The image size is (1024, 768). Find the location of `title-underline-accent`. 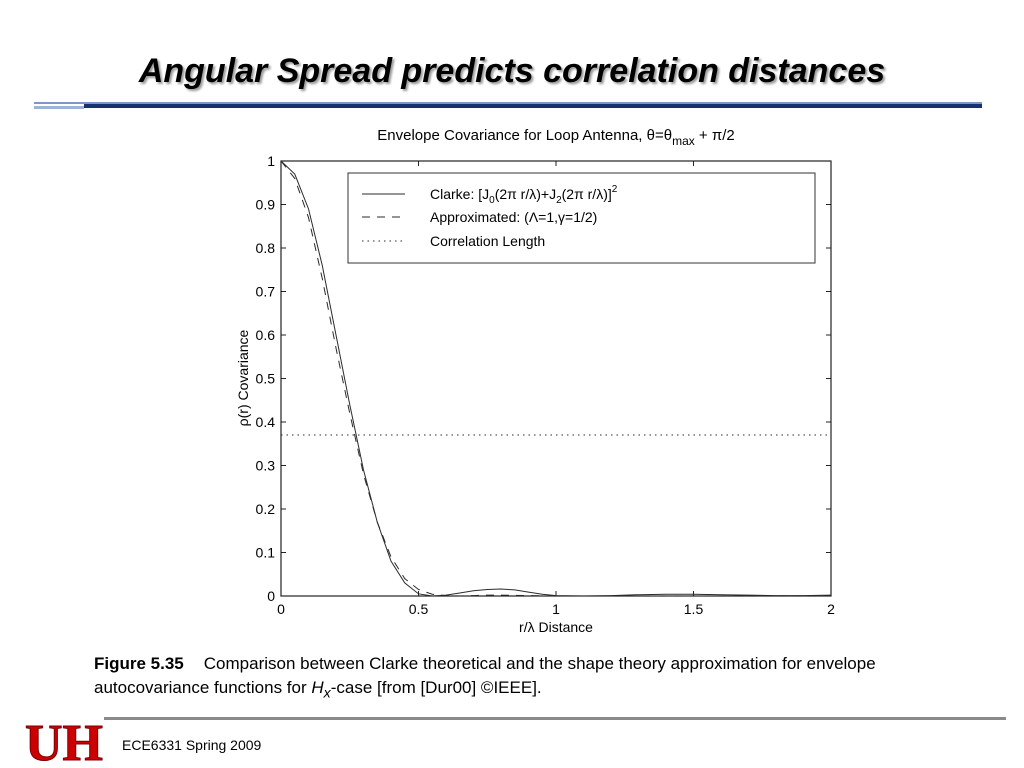

title-underline-accent is located at coordinates (59, 107).